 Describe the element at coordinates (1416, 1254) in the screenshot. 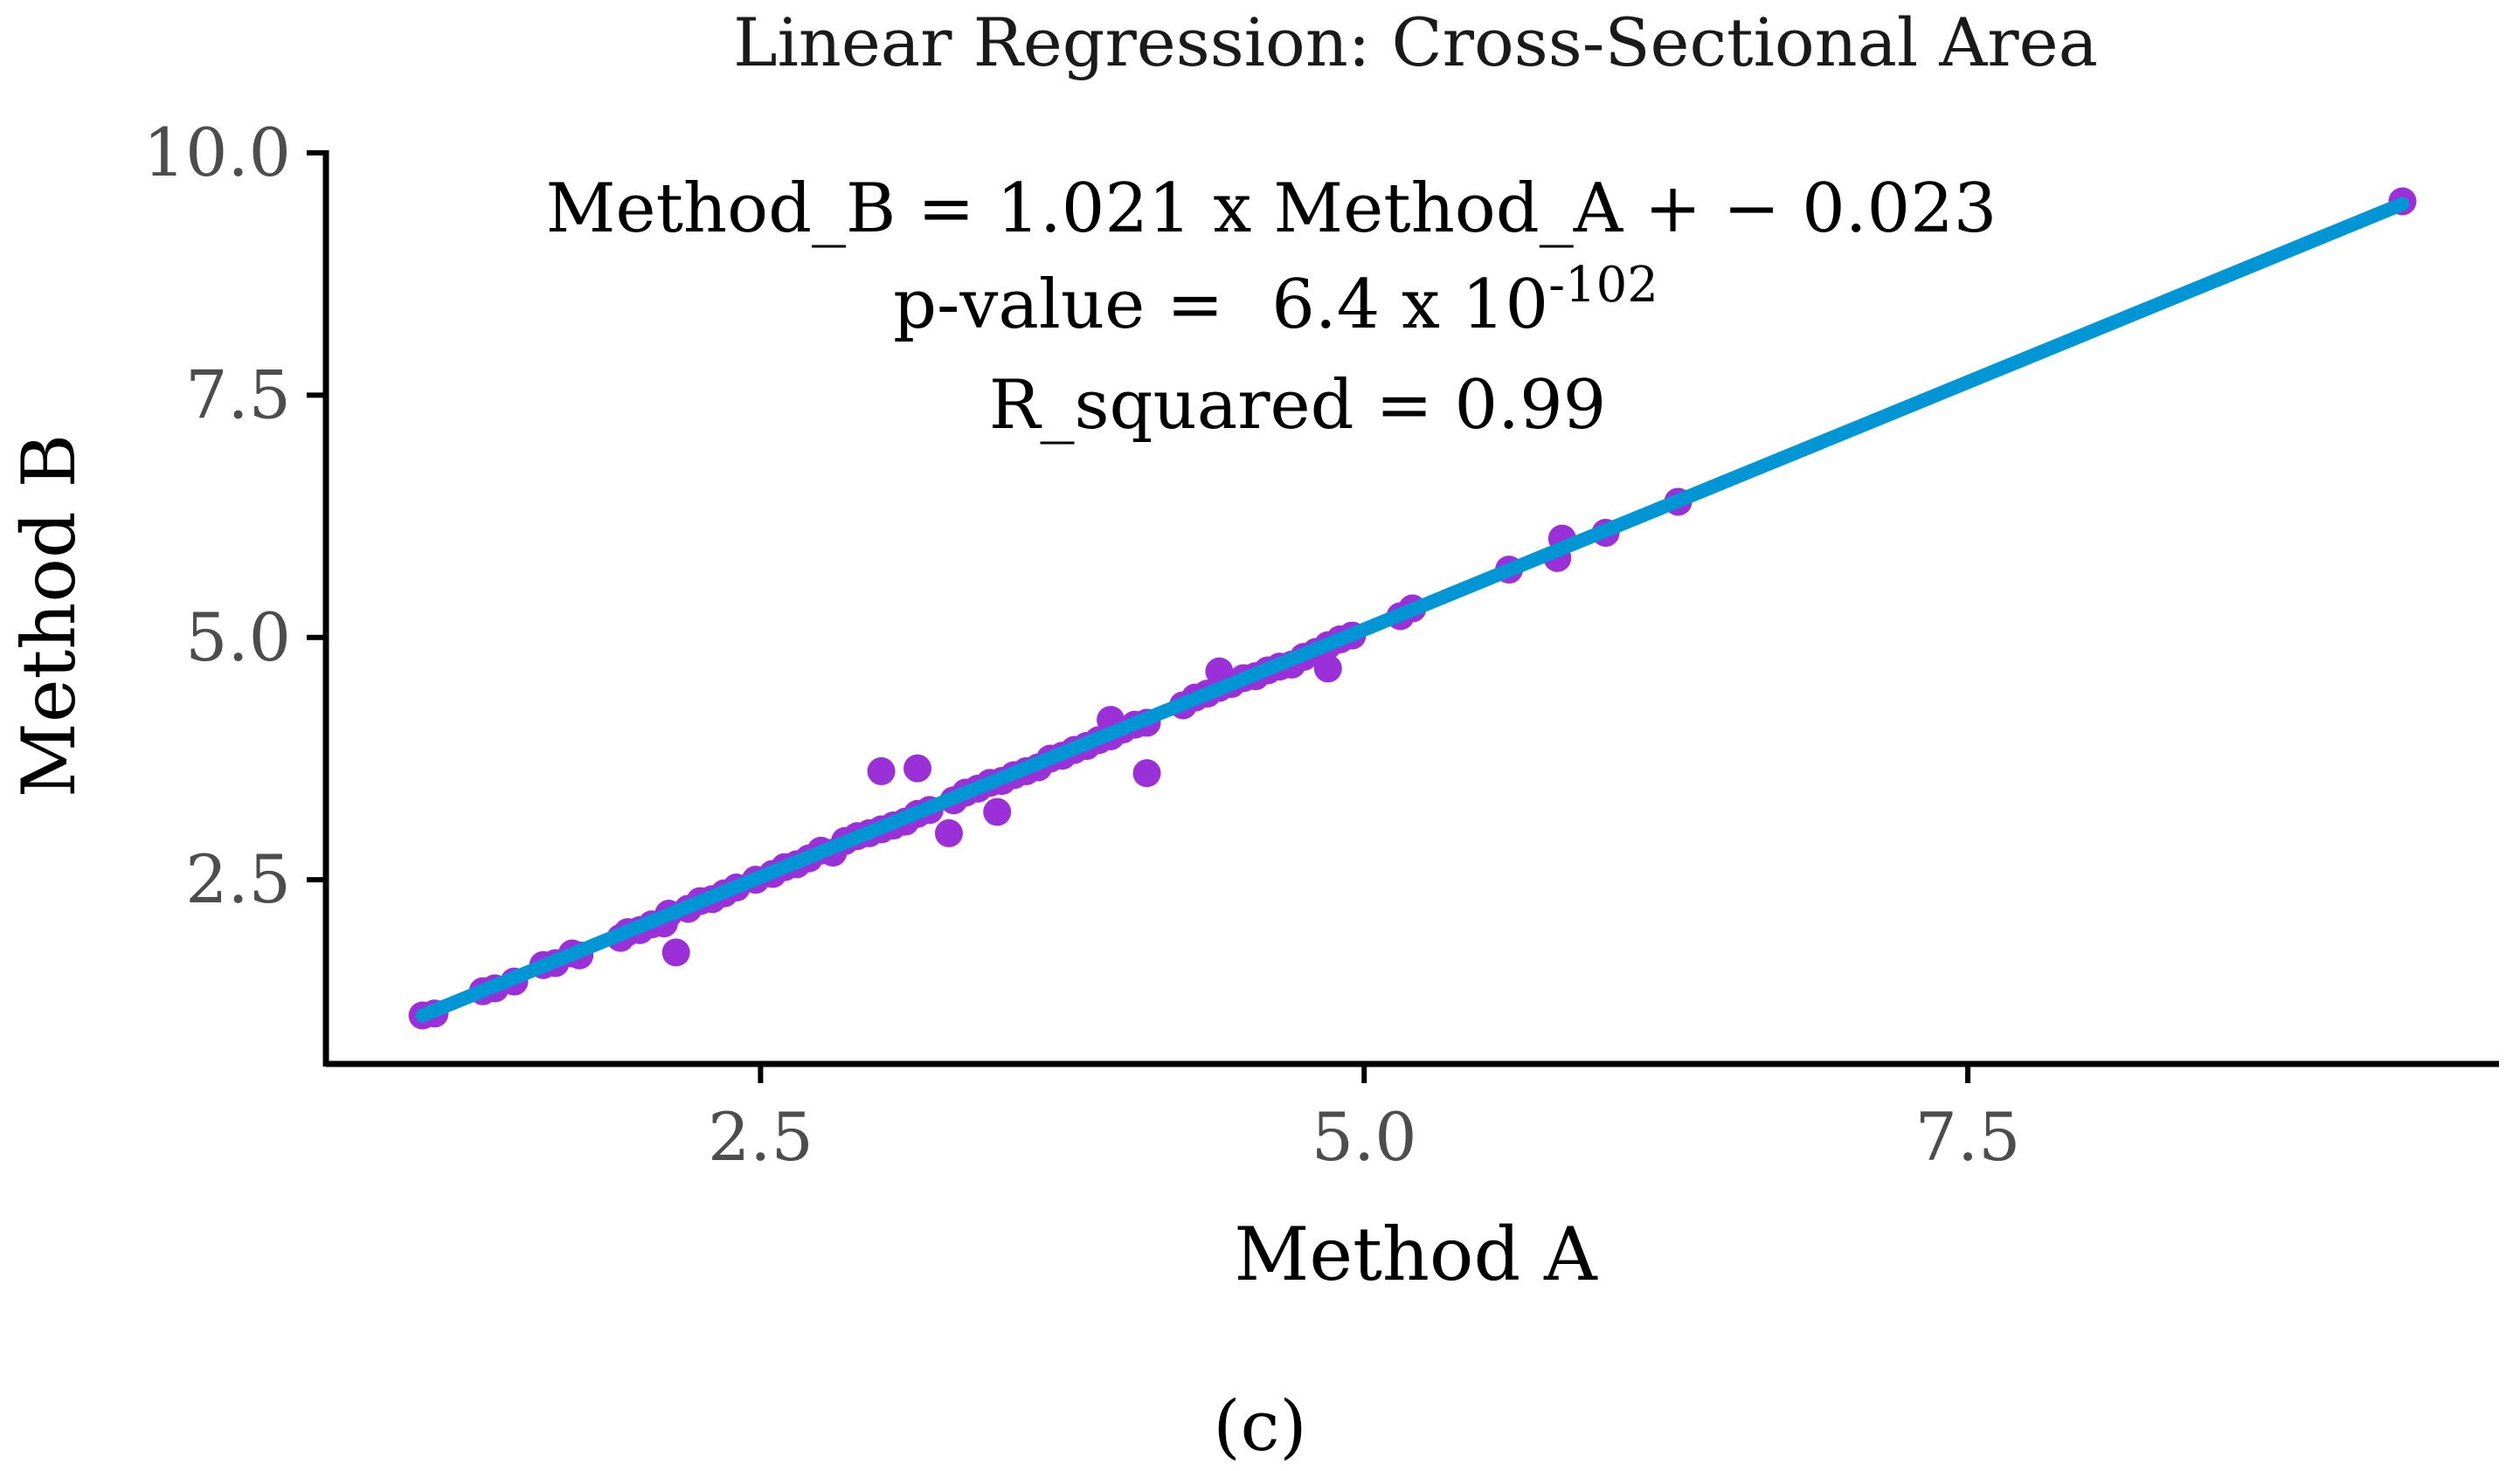

I see `x-axis-title: Method A` at that location.